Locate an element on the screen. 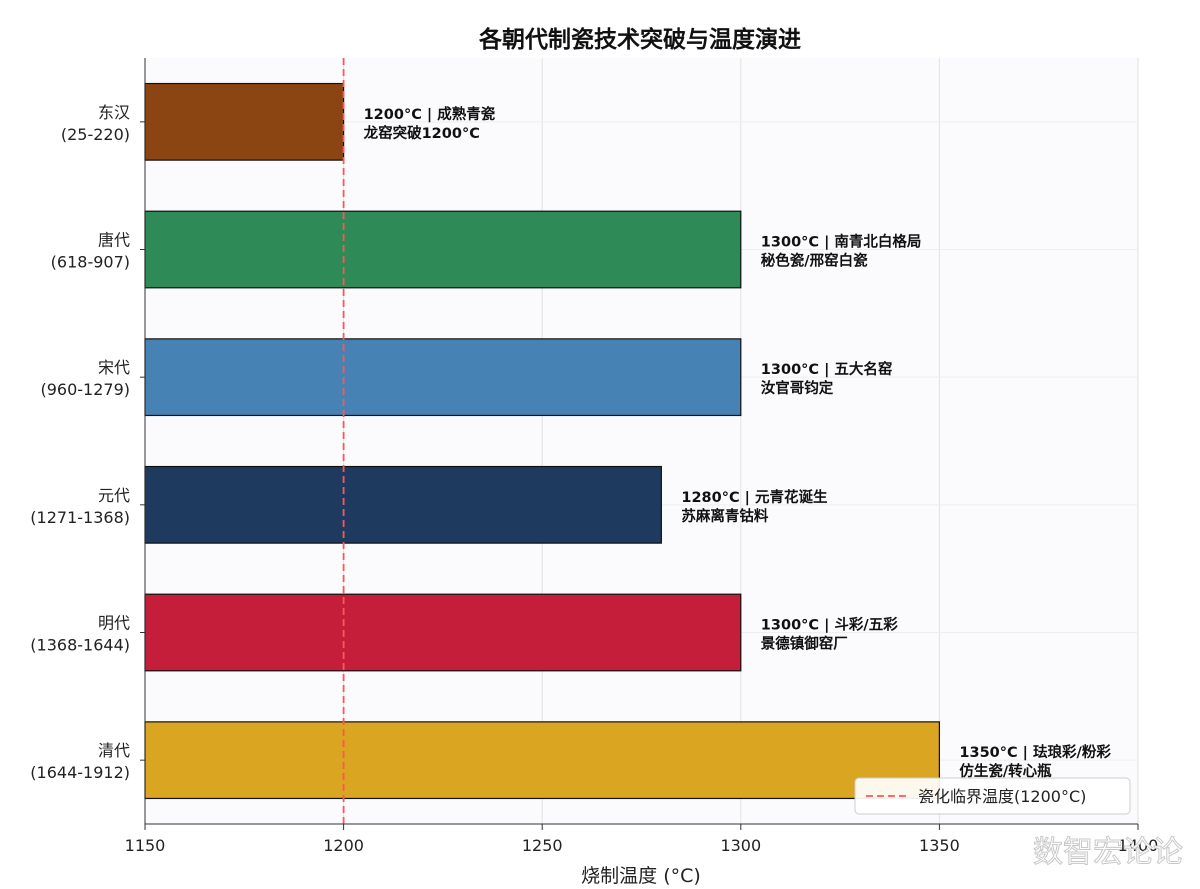 This screenshot has height=889, width=1200. x-tick-label: 1150 is located at coordinates (145, 845).